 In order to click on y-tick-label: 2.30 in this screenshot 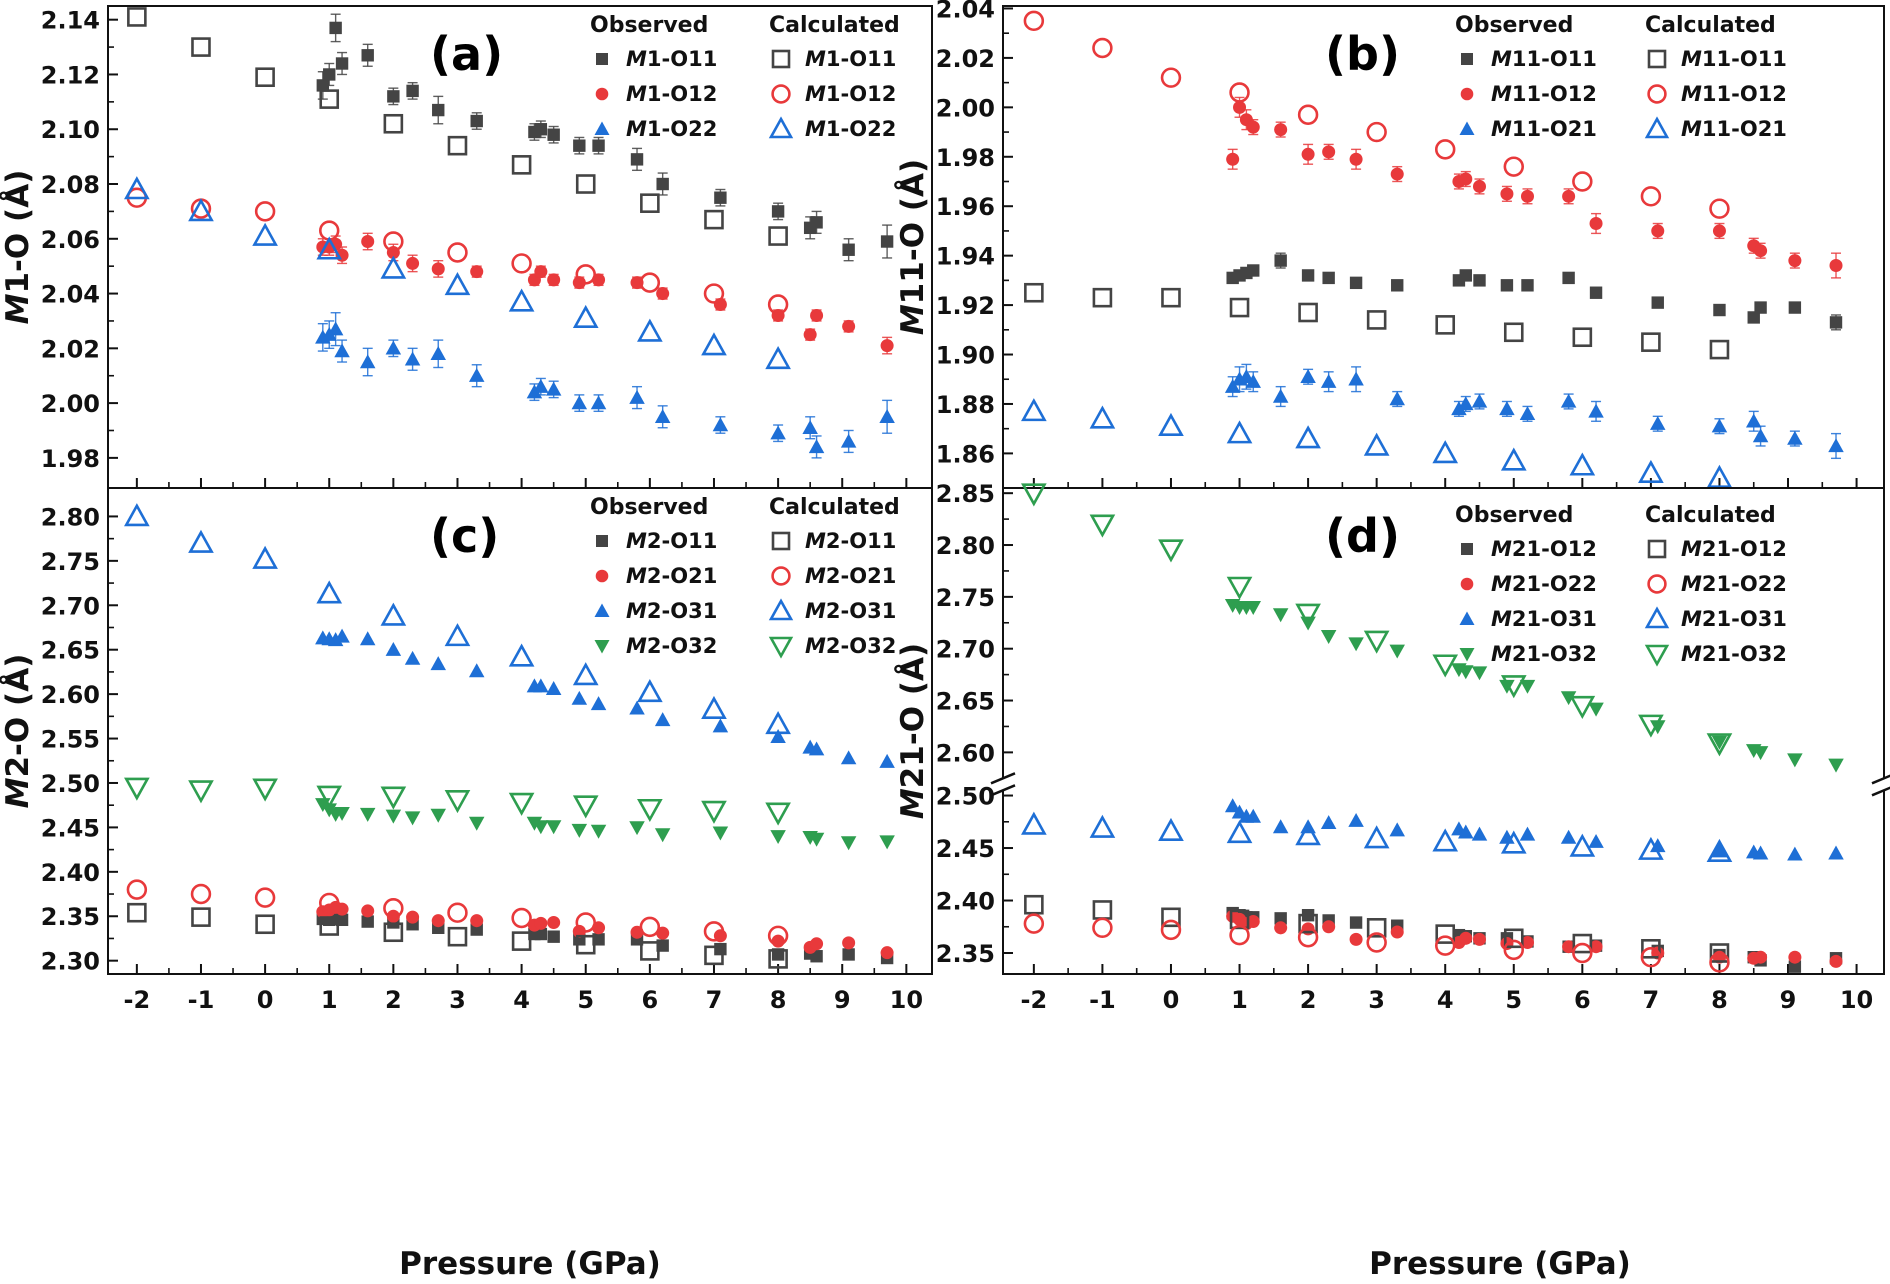, I will do `click(70, 962)`.